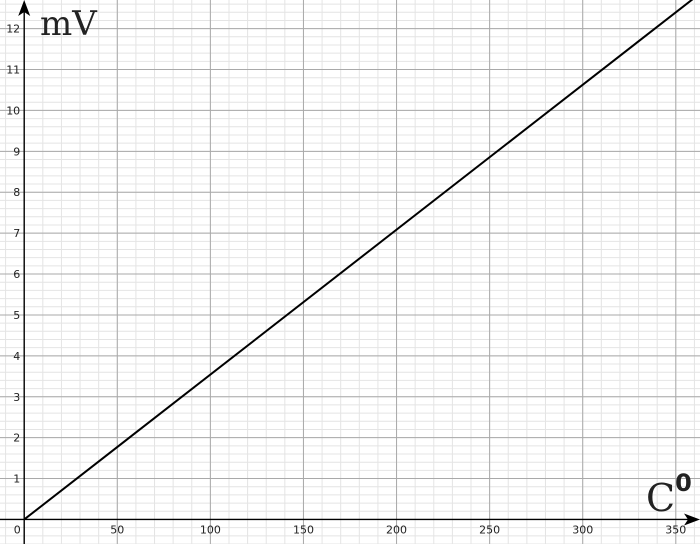 This screenshot has height=544, width=700. What do you see at coordinates (683, 483) in the screenshot?
I see `x-axis-title-superscript: 0` at bounding box center [683, 483].